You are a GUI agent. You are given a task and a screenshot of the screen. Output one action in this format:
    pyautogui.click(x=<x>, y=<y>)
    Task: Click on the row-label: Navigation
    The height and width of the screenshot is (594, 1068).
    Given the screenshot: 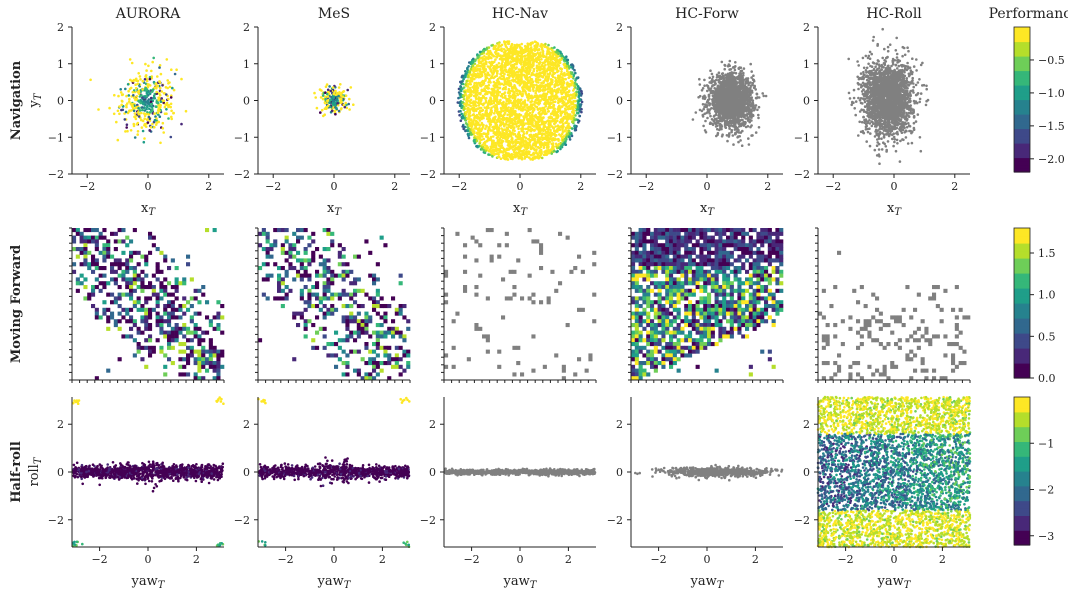 What is the action you would take?
    pyautogui.click(x=16, y=100)
    